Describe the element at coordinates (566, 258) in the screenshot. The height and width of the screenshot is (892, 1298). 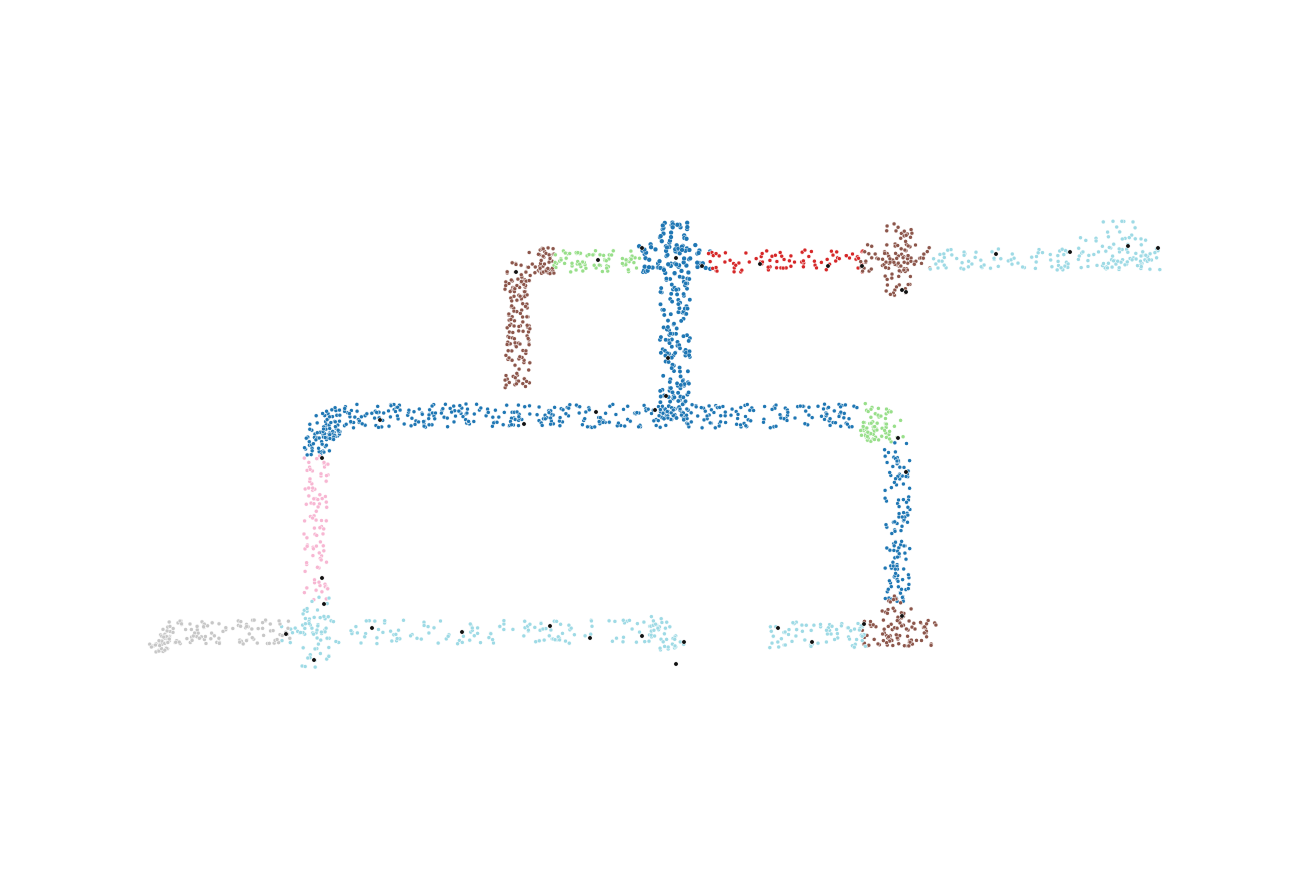
I see `upper-green-pipe-point` at that location.